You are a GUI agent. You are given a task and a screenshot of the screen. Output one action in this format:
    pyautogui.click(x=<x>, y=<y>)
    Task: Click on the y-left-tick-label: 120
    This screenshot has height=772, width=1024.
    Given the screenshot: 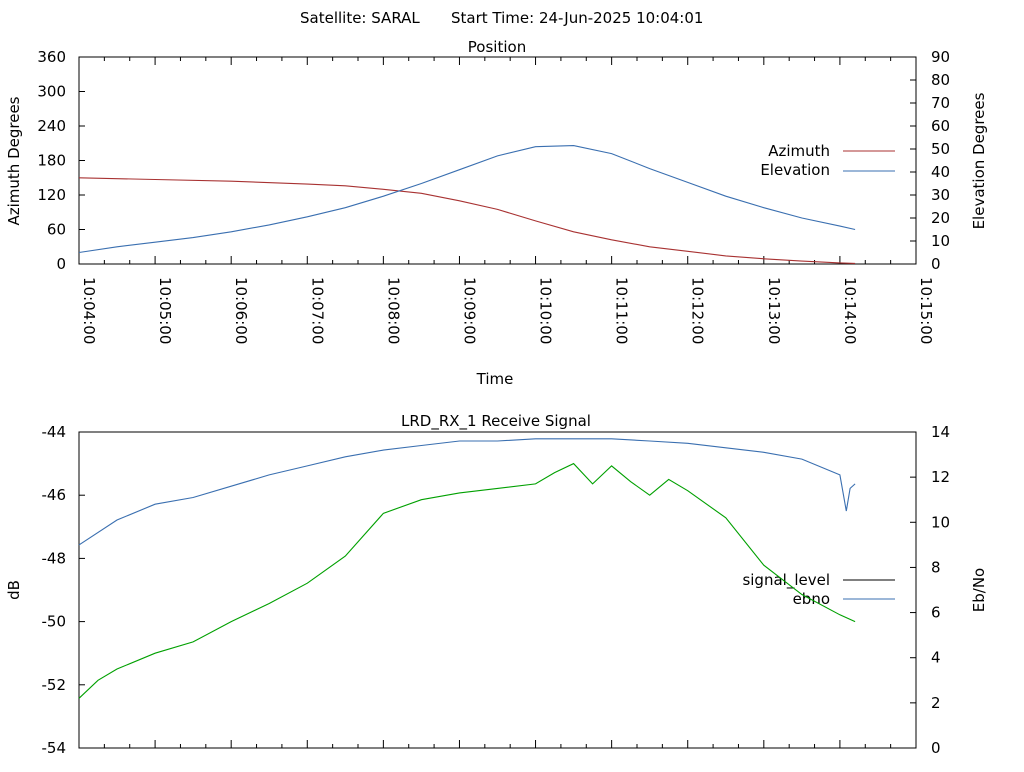 What is the action you would take?
    pyautogui.click(x=51, y=195)
    